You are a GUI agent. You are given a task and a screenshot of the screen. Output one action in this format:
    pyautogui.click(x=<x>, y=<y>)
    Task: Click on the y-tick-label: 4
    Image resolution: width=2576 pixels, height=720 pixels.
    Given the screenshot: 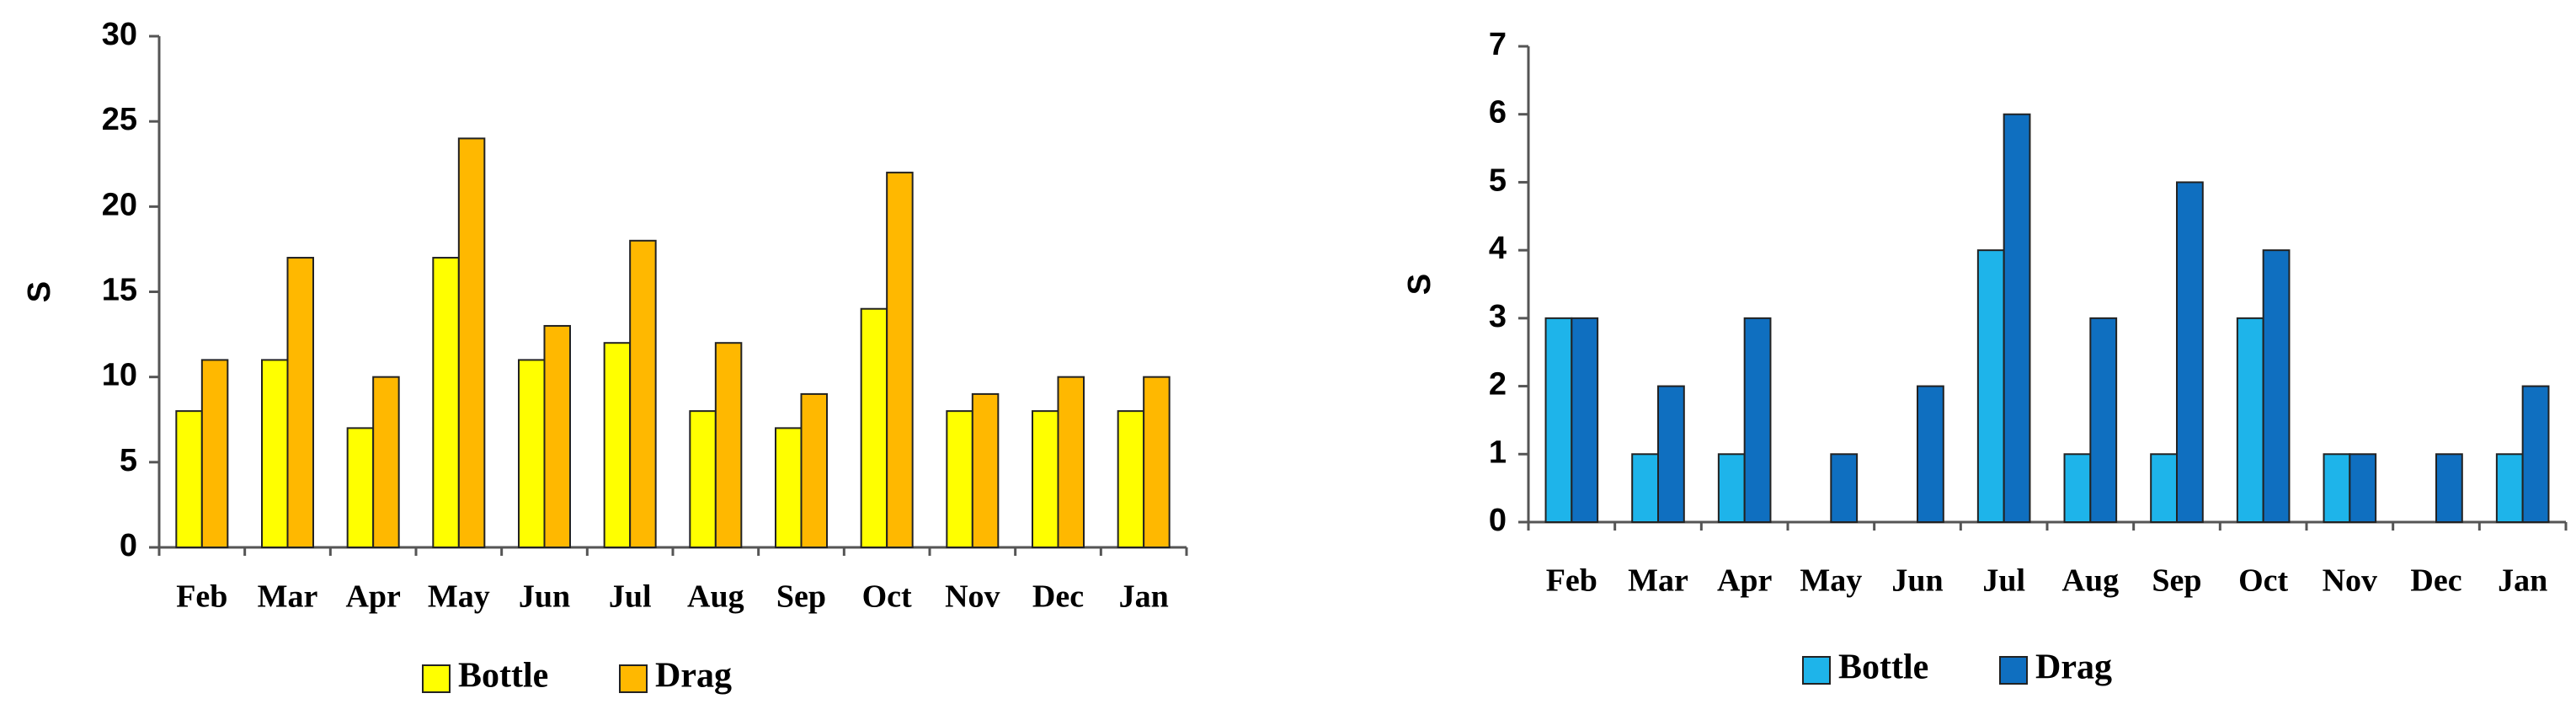 What is the action you would take?
    pyautogui.click(x=1498, y=248)
    